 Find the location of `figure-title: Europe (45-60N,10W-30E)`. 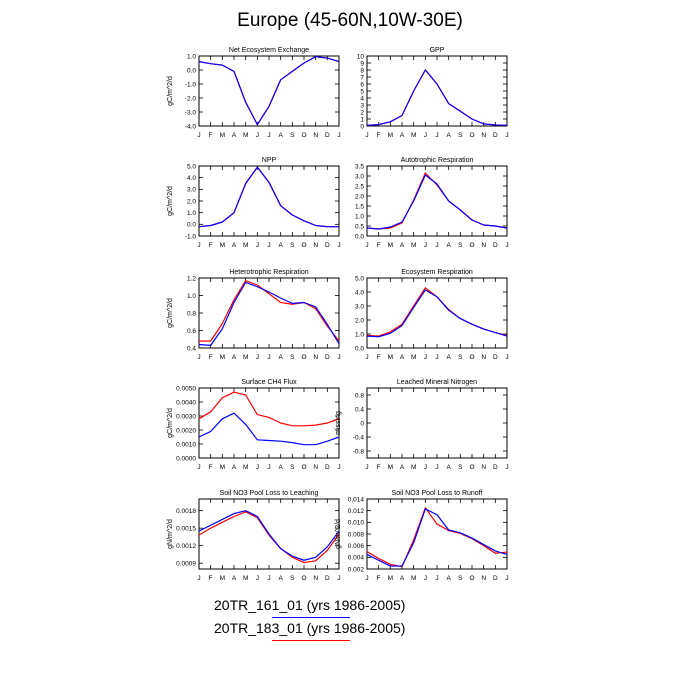

figure-title: Europe (45-60N,10W-30E) is located at coordinates (350, 20).